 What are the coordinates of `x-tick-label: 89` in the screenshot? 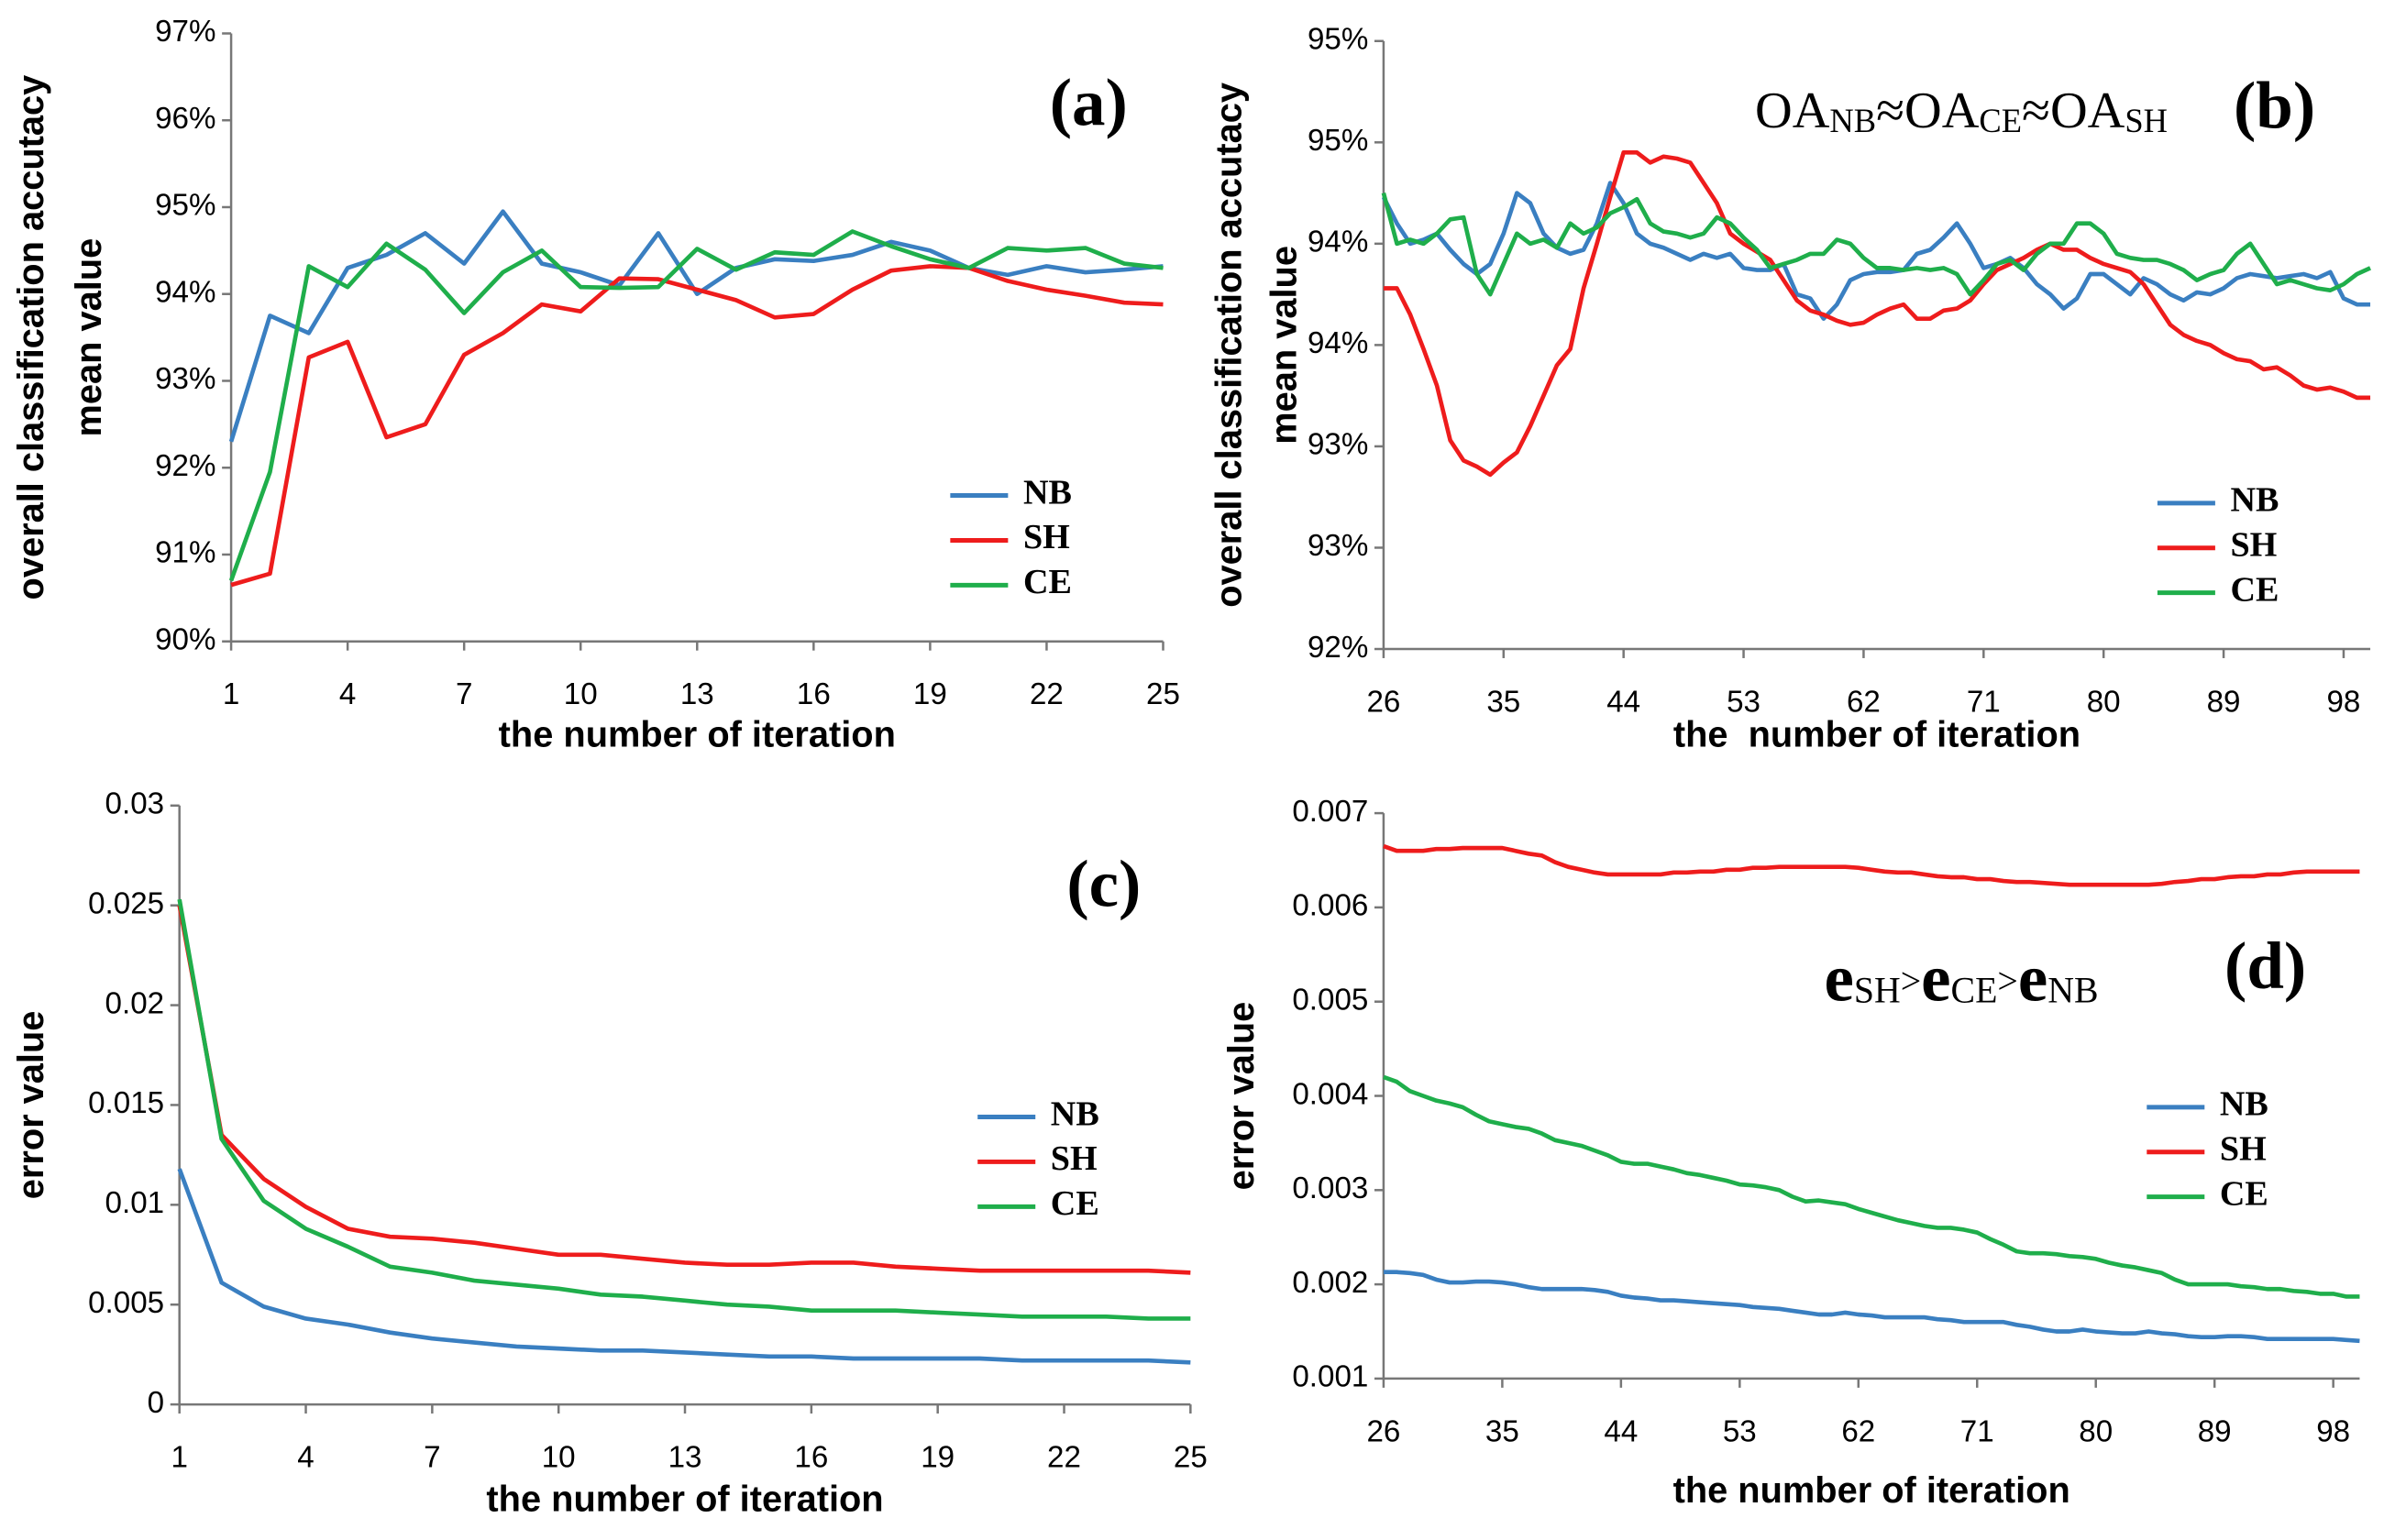 It's located at (2215, 1431).